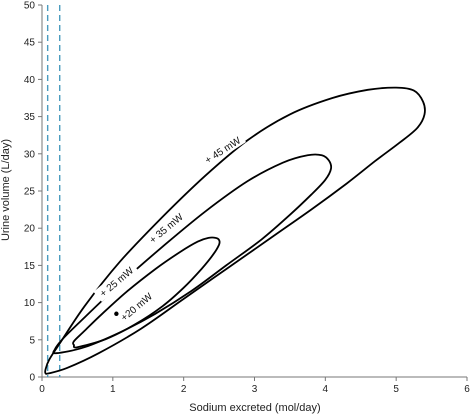  I want to click on contour-line, so click(146, 292).